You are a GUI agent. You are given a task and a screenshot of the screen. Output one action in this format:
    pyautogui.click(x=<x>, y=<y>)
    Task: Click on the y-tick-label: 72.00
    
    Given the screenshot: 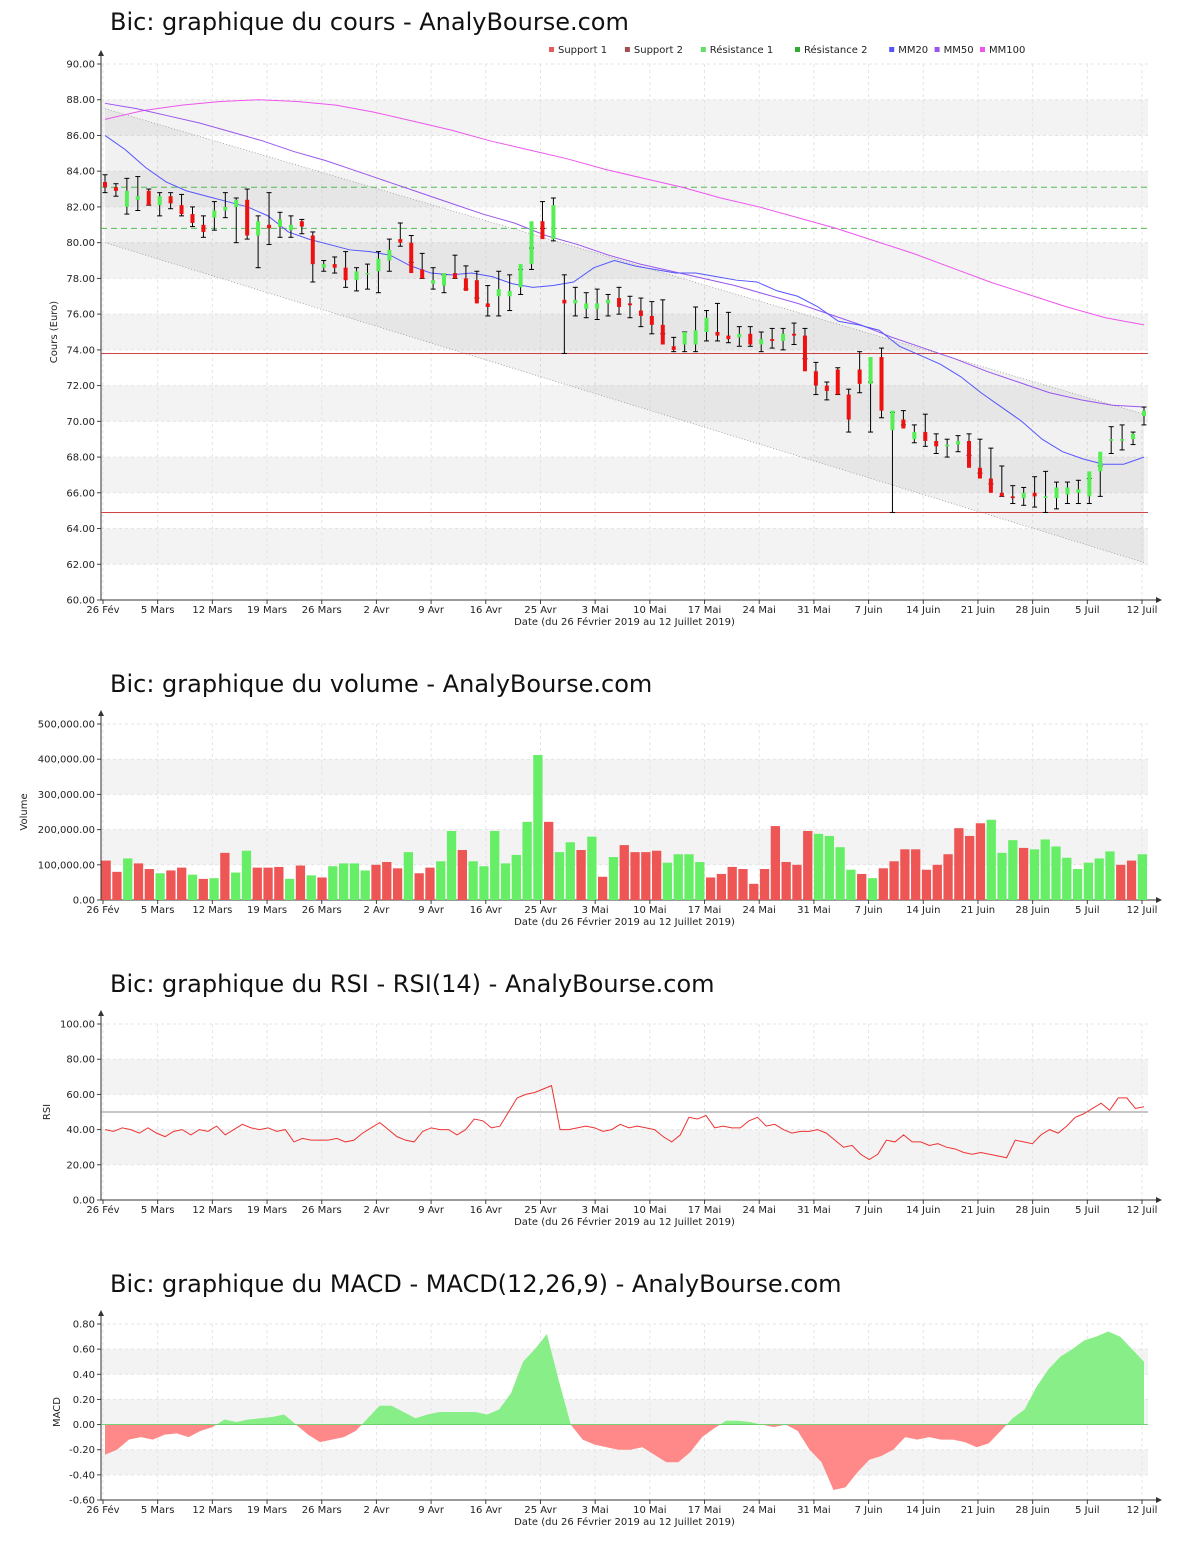 What is the action you would take?
    pyautogui.click(x=80, y=386)
    